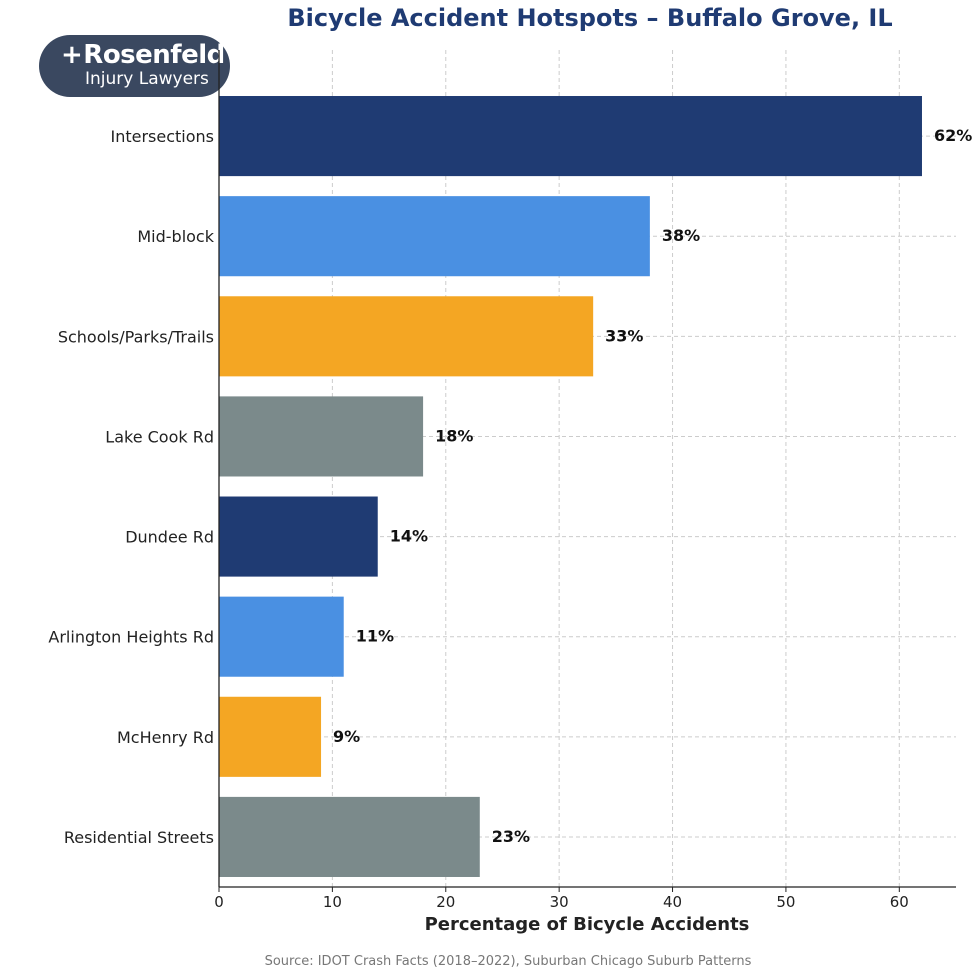  Describe the element at coordinates (624, 335) in the screenshot. I see `value-label: 33%` at that location.